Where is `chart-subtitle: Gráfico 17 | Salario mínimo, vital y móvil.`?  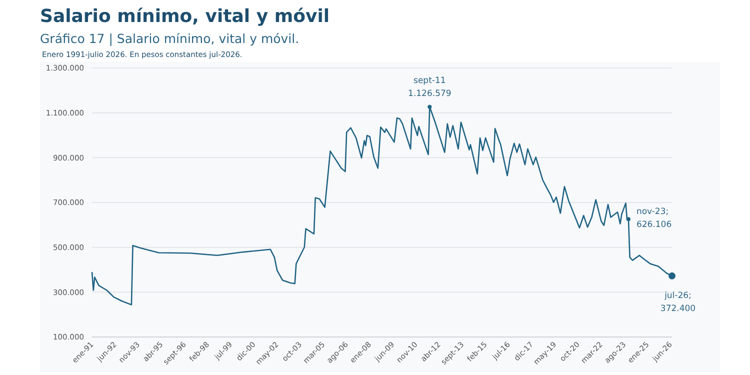 chart-subtitle: Gráfico 17 | Salario mínimo, vital y móvil. is located at coordinates (170, 38).